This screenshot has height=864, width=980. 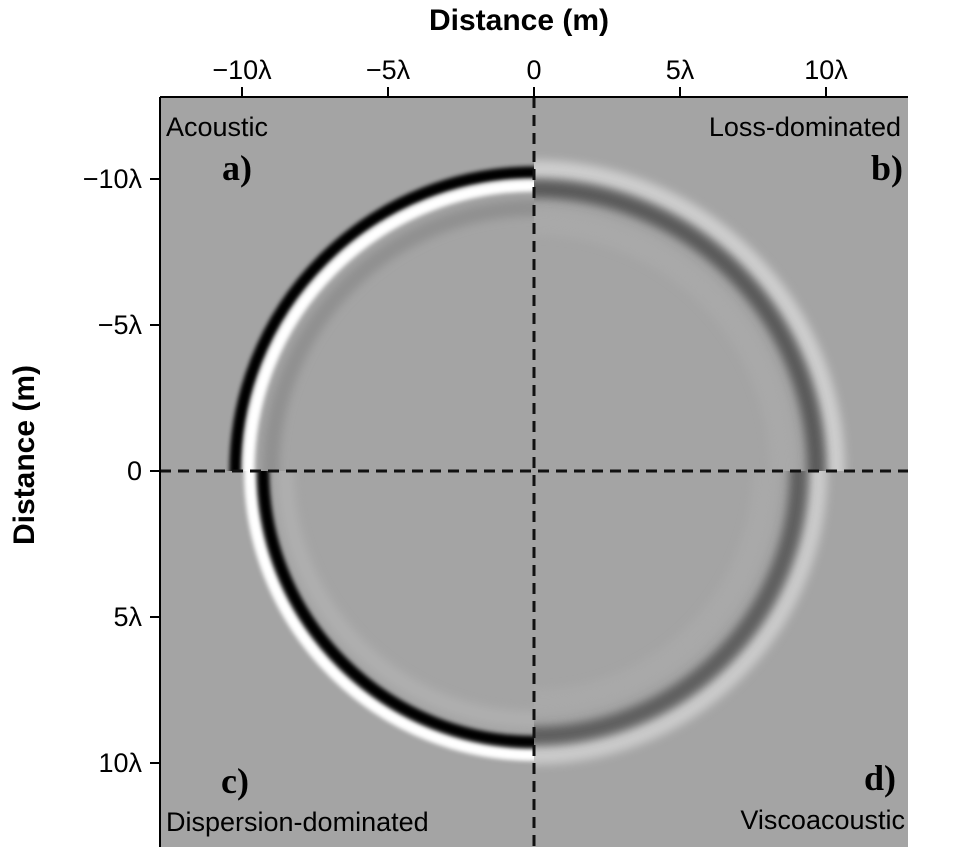 I want to click on x-tick-label: 0, so click(x=533, y=70).